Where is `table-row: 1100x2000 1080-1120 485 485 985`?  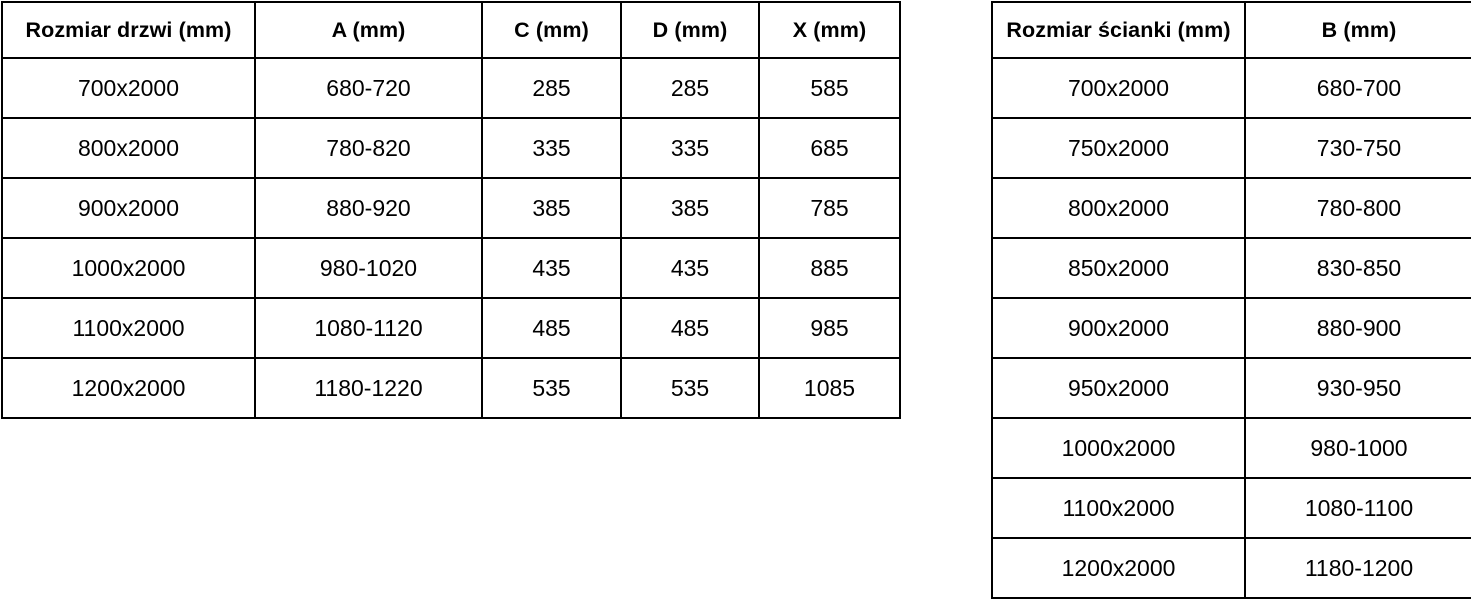 table-row: 1100x2000 1080-1120 485 485 985 is located at coordinates (451, 328).